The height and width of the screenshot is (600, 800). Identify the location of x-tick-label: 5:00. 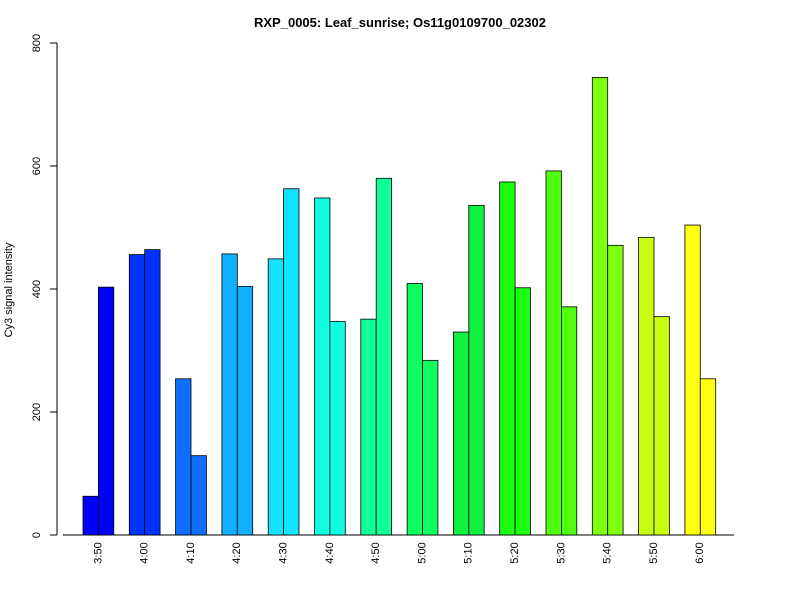
(422, 552).